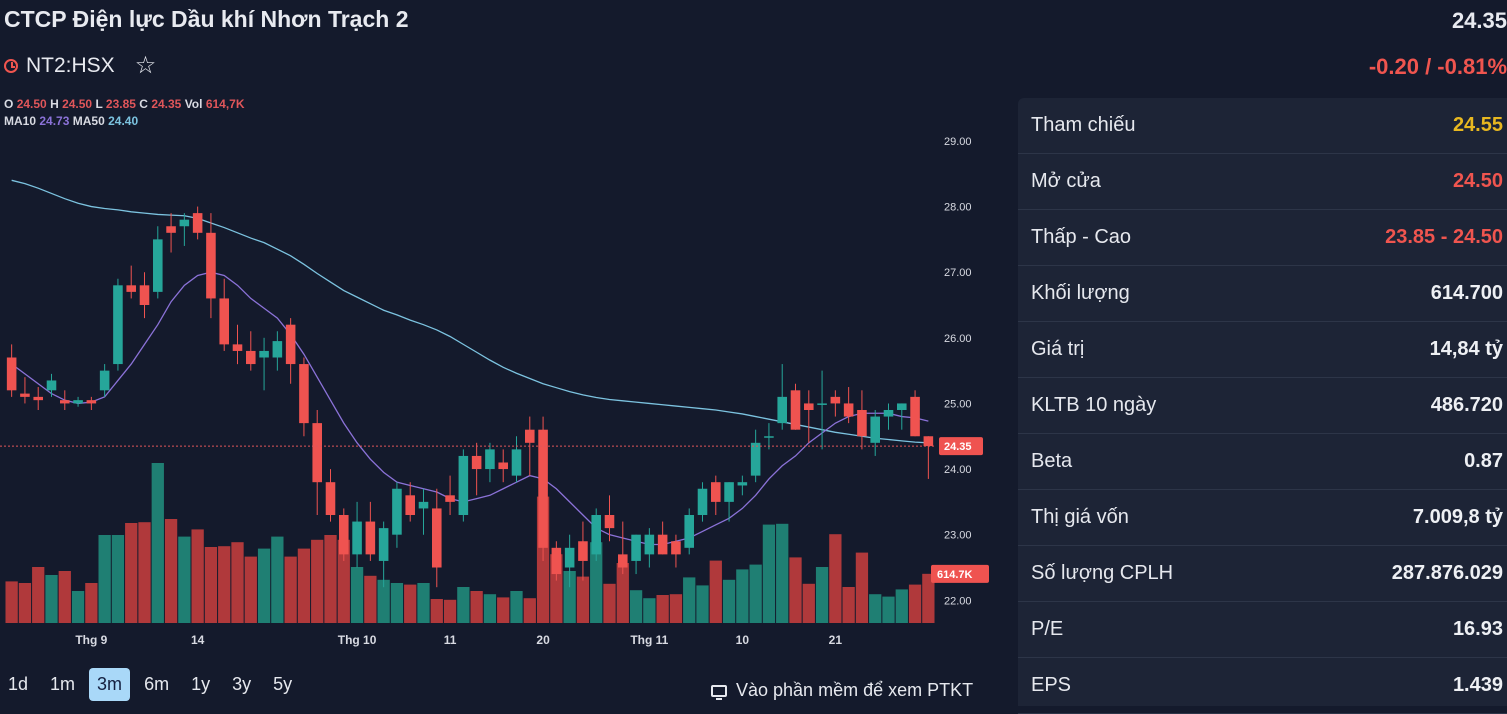 The image size is (1507, 714). I want to click on stat-value: 0.87, so click(1483, 461).